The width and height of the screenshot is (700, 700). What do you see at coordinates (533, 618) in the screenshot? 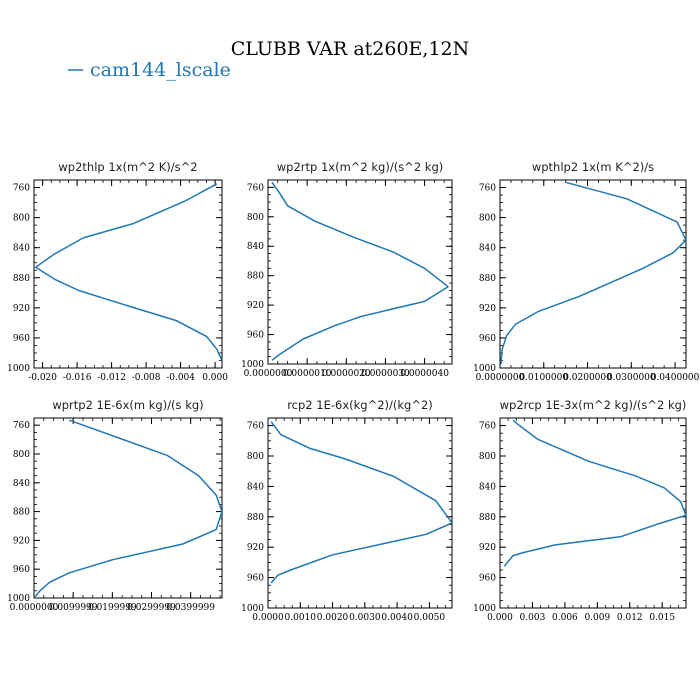
I see `x-tick-label: 0.003` at bounding box center [533, 618].